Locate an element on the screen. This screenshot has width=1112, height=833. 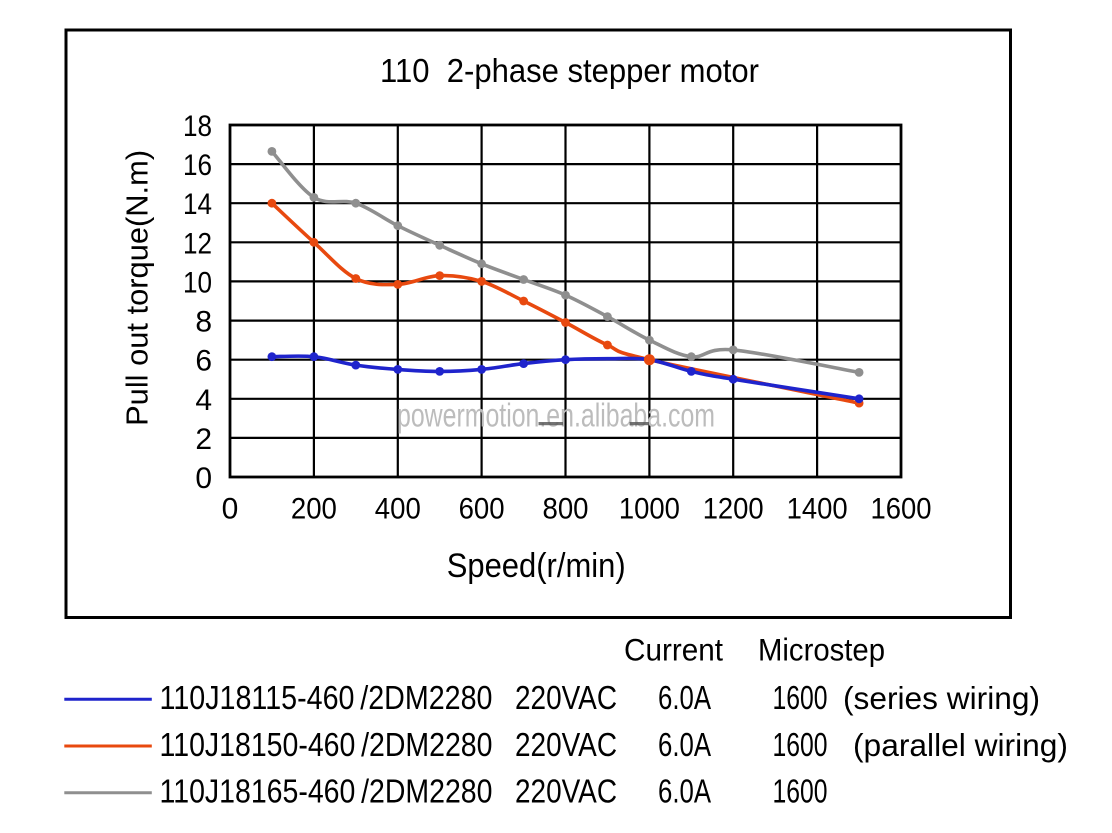
svg-text: 18 is located at coordinates (197, 126).